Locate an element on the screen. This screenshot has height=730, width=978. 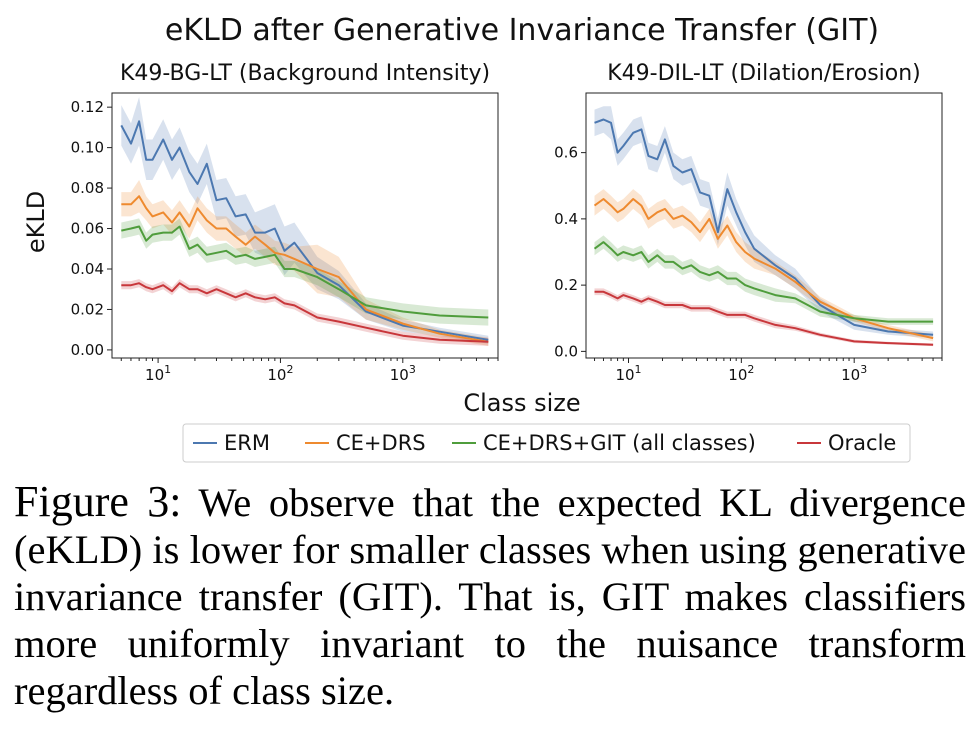
caption-label: Figure 3: is located at coordinates (98, 501).